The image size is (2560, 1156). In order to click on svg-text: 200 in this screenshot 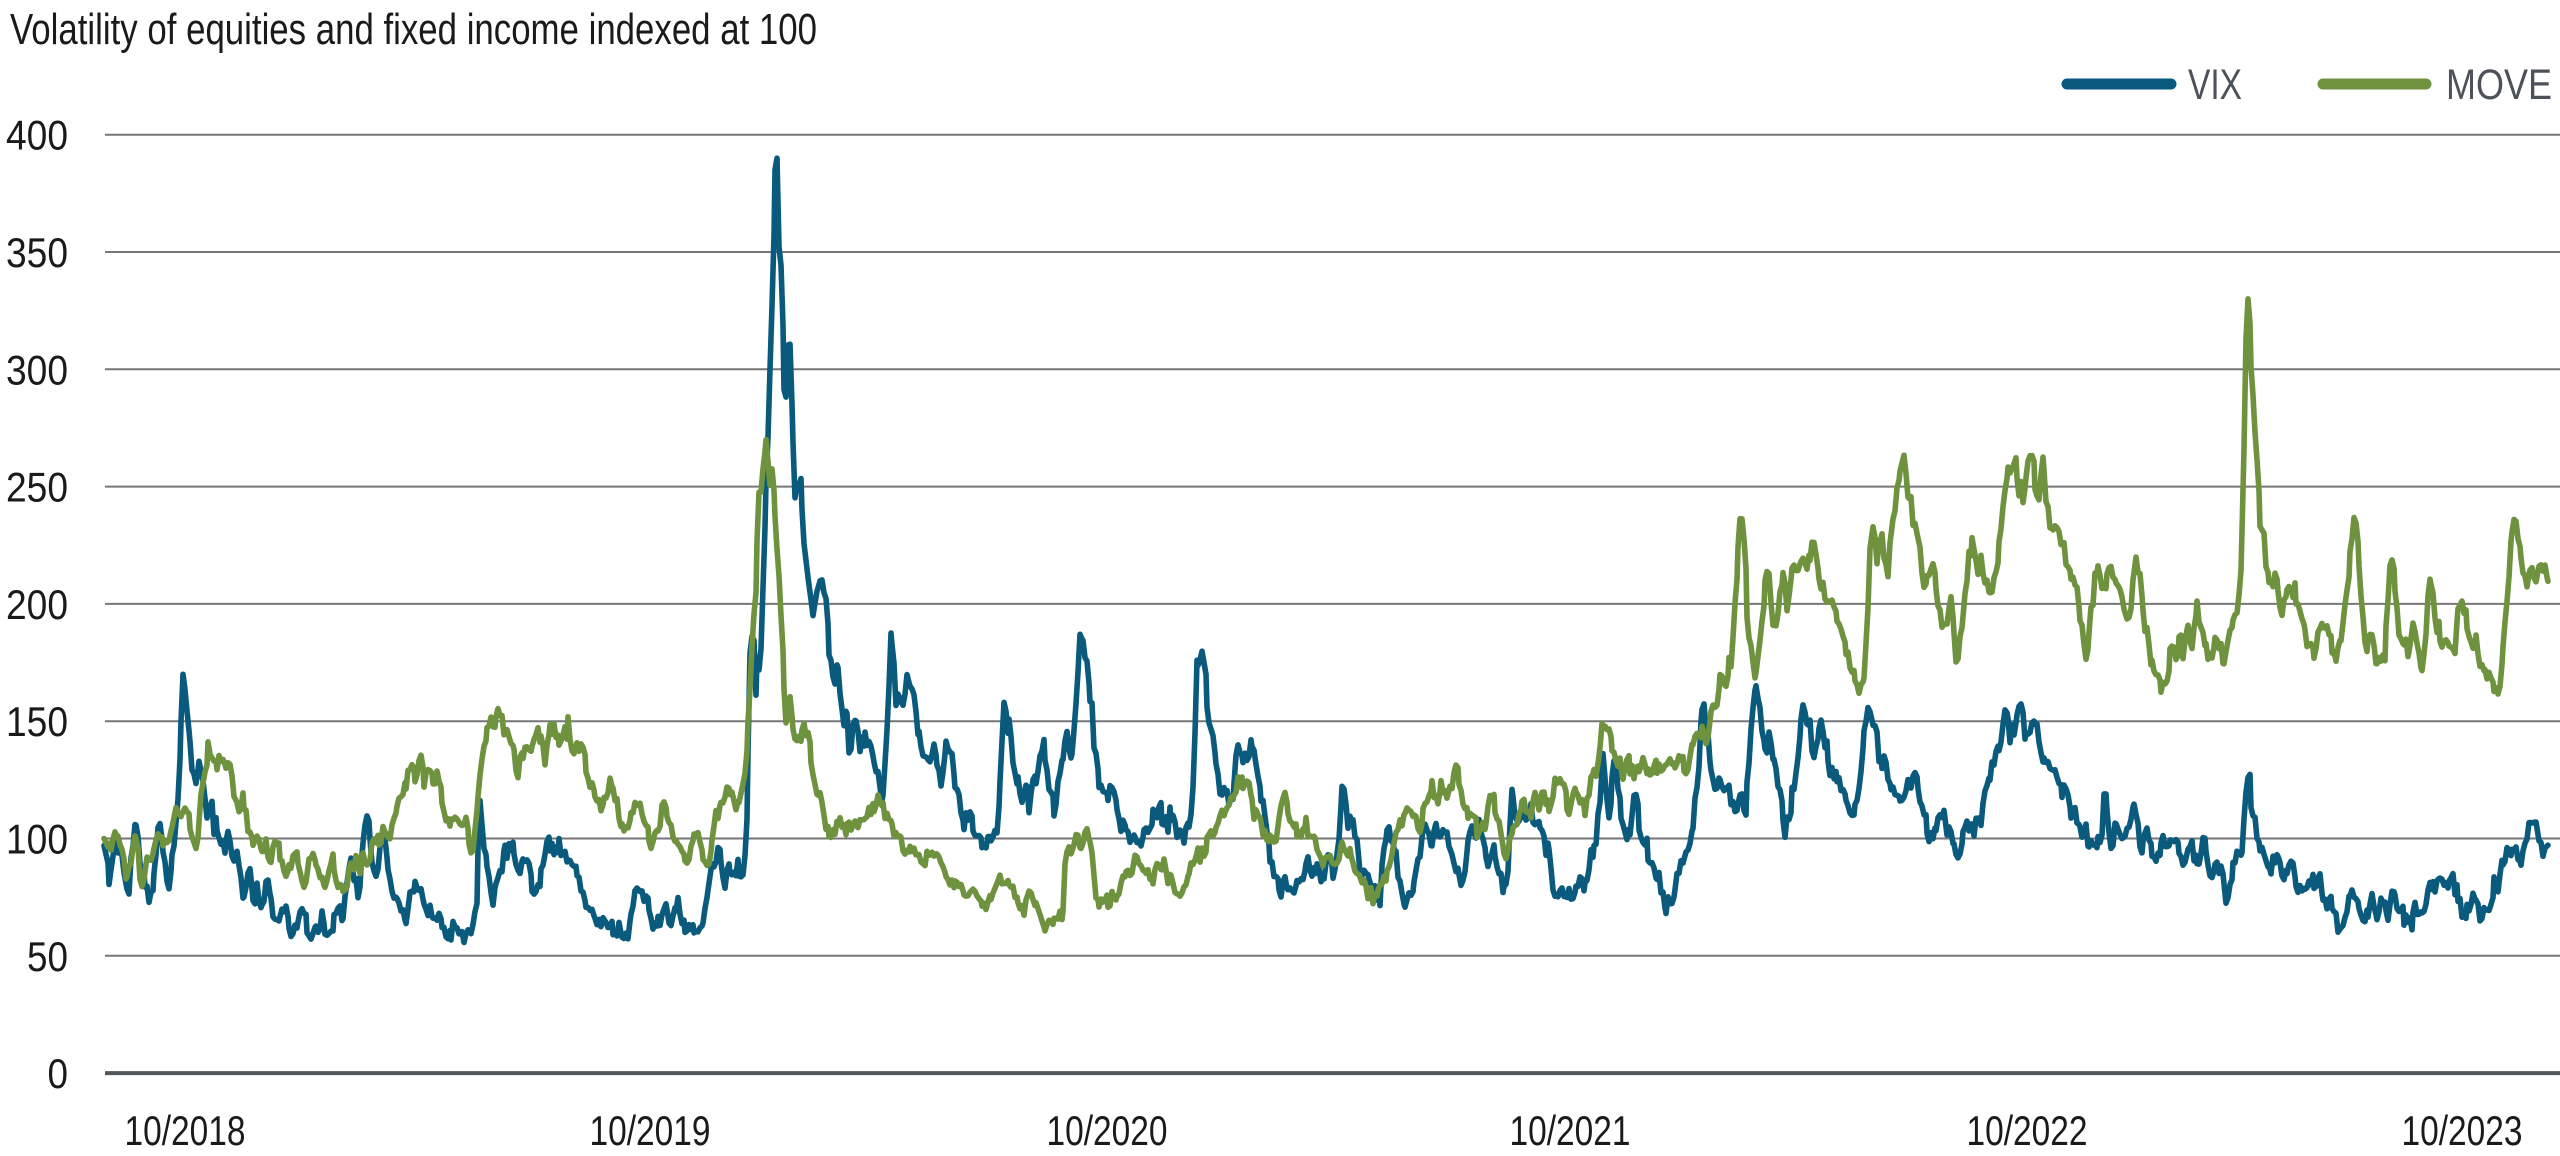, I will do `click(37, 604)`.